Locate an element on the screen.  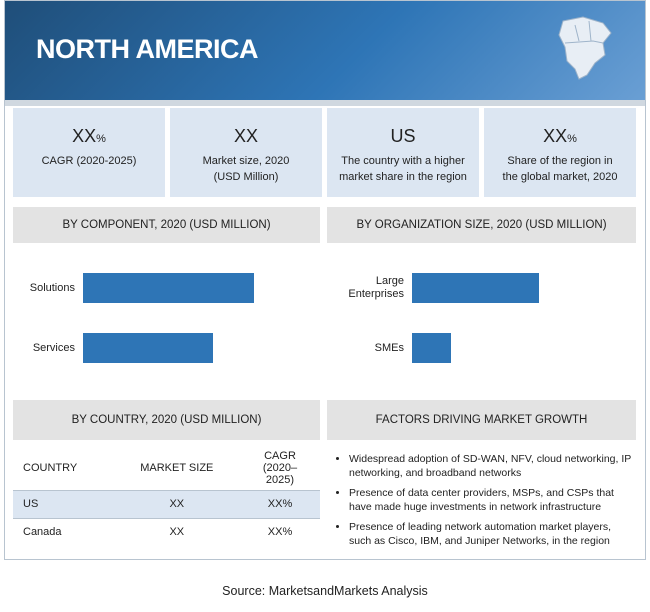
kpi-label-line: CAGR (2020-2025) is located at coordinates (89, 161).